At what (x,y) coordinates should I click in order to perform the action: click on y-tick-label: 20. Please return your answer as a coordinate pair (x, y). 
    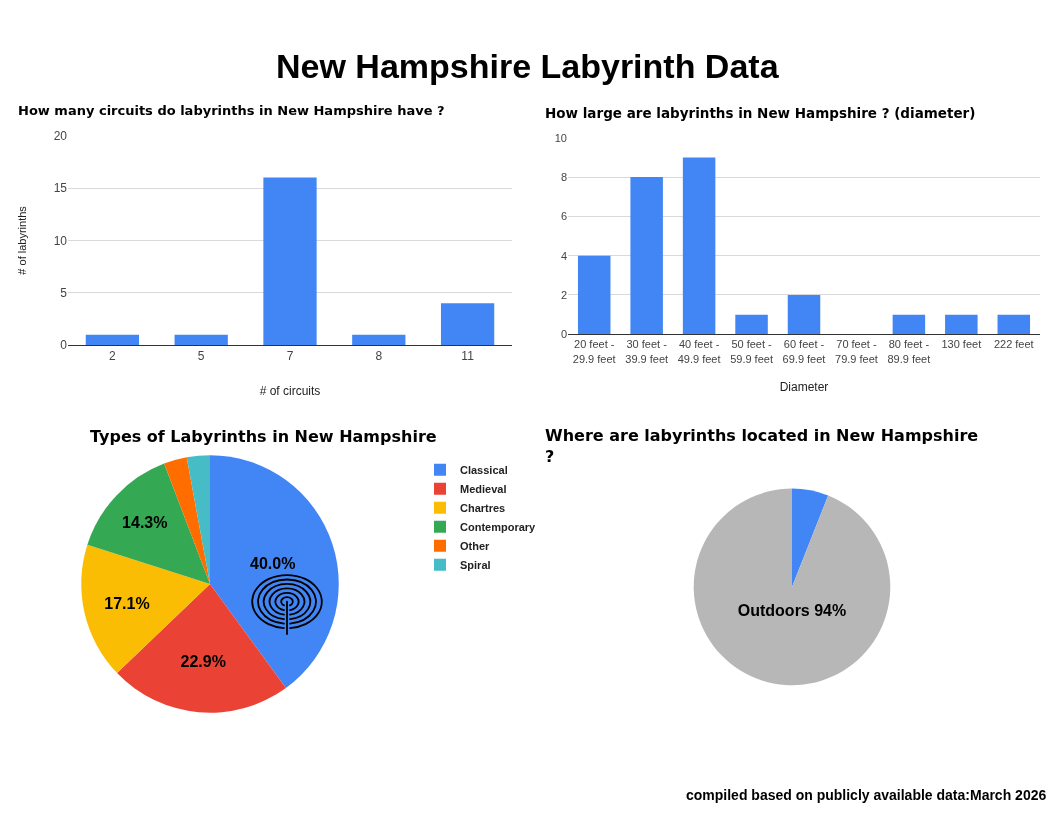
    Looking at the image, I should click on (60, 135).